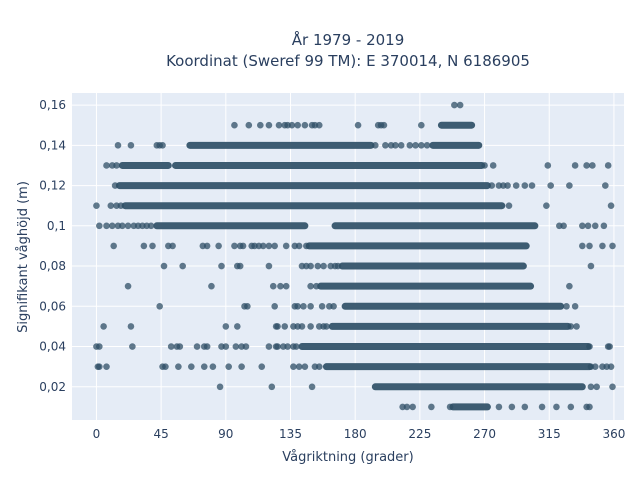 This screenshot has width=640, height=484. What do you see at coordinates (348, 39) in the screenshot?
I see `chart-title-line1: År 1979 - 2019` at bounding box center [348, 39].